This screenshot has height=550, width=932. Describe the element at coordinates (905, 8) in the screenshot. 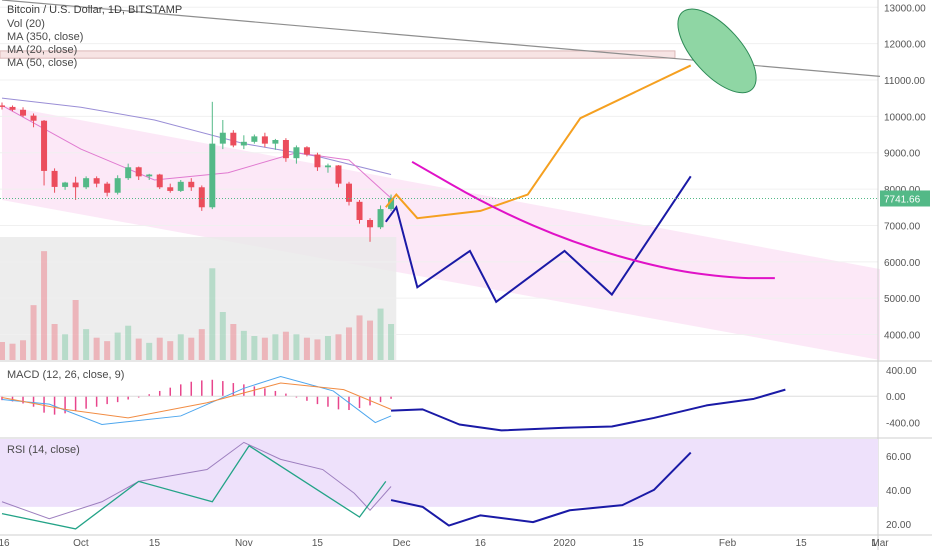

I see `price-tick-label: 13000.00` at that location.